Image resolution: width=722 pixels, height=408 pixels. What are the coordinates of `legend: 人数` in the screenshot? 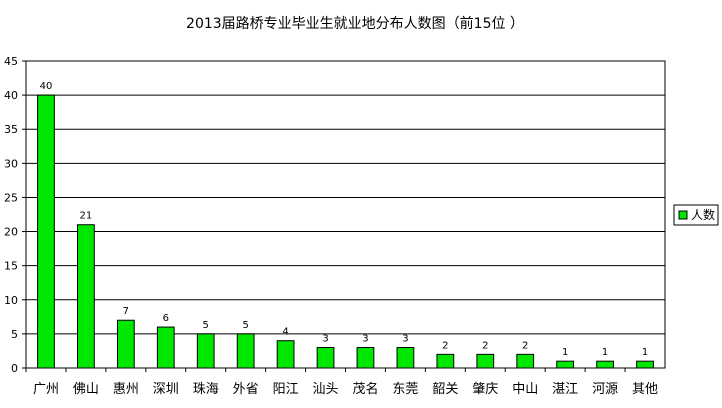 It's located at (696, 215).